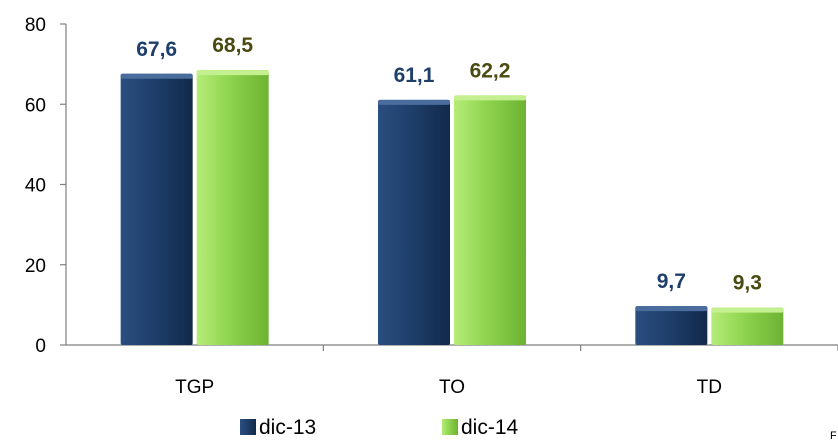  Describe the element at coordinates (194, 387) in the screenshot. I see `category-label: TGP` at that location.